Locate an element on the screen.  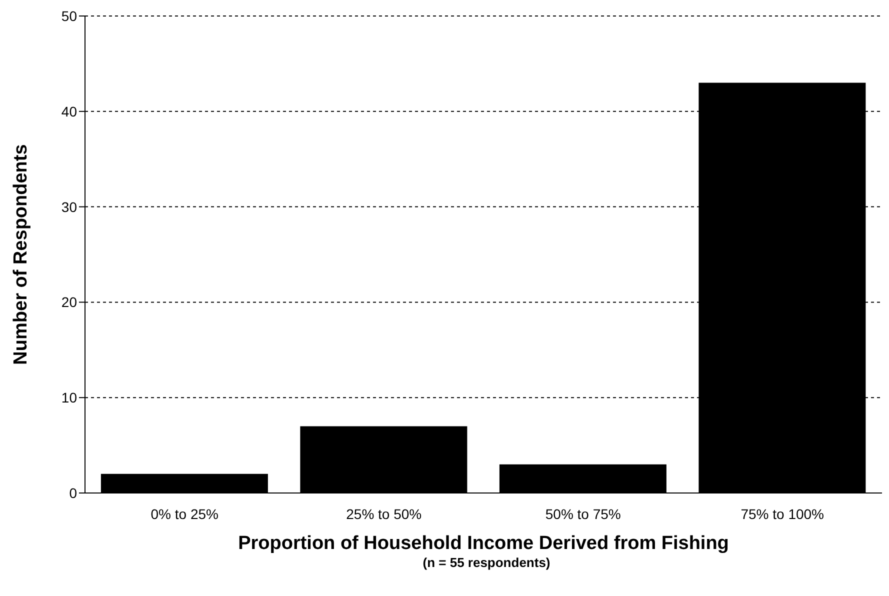
x-tick-label: 25% to 50% is located at coordinates (384, 514).